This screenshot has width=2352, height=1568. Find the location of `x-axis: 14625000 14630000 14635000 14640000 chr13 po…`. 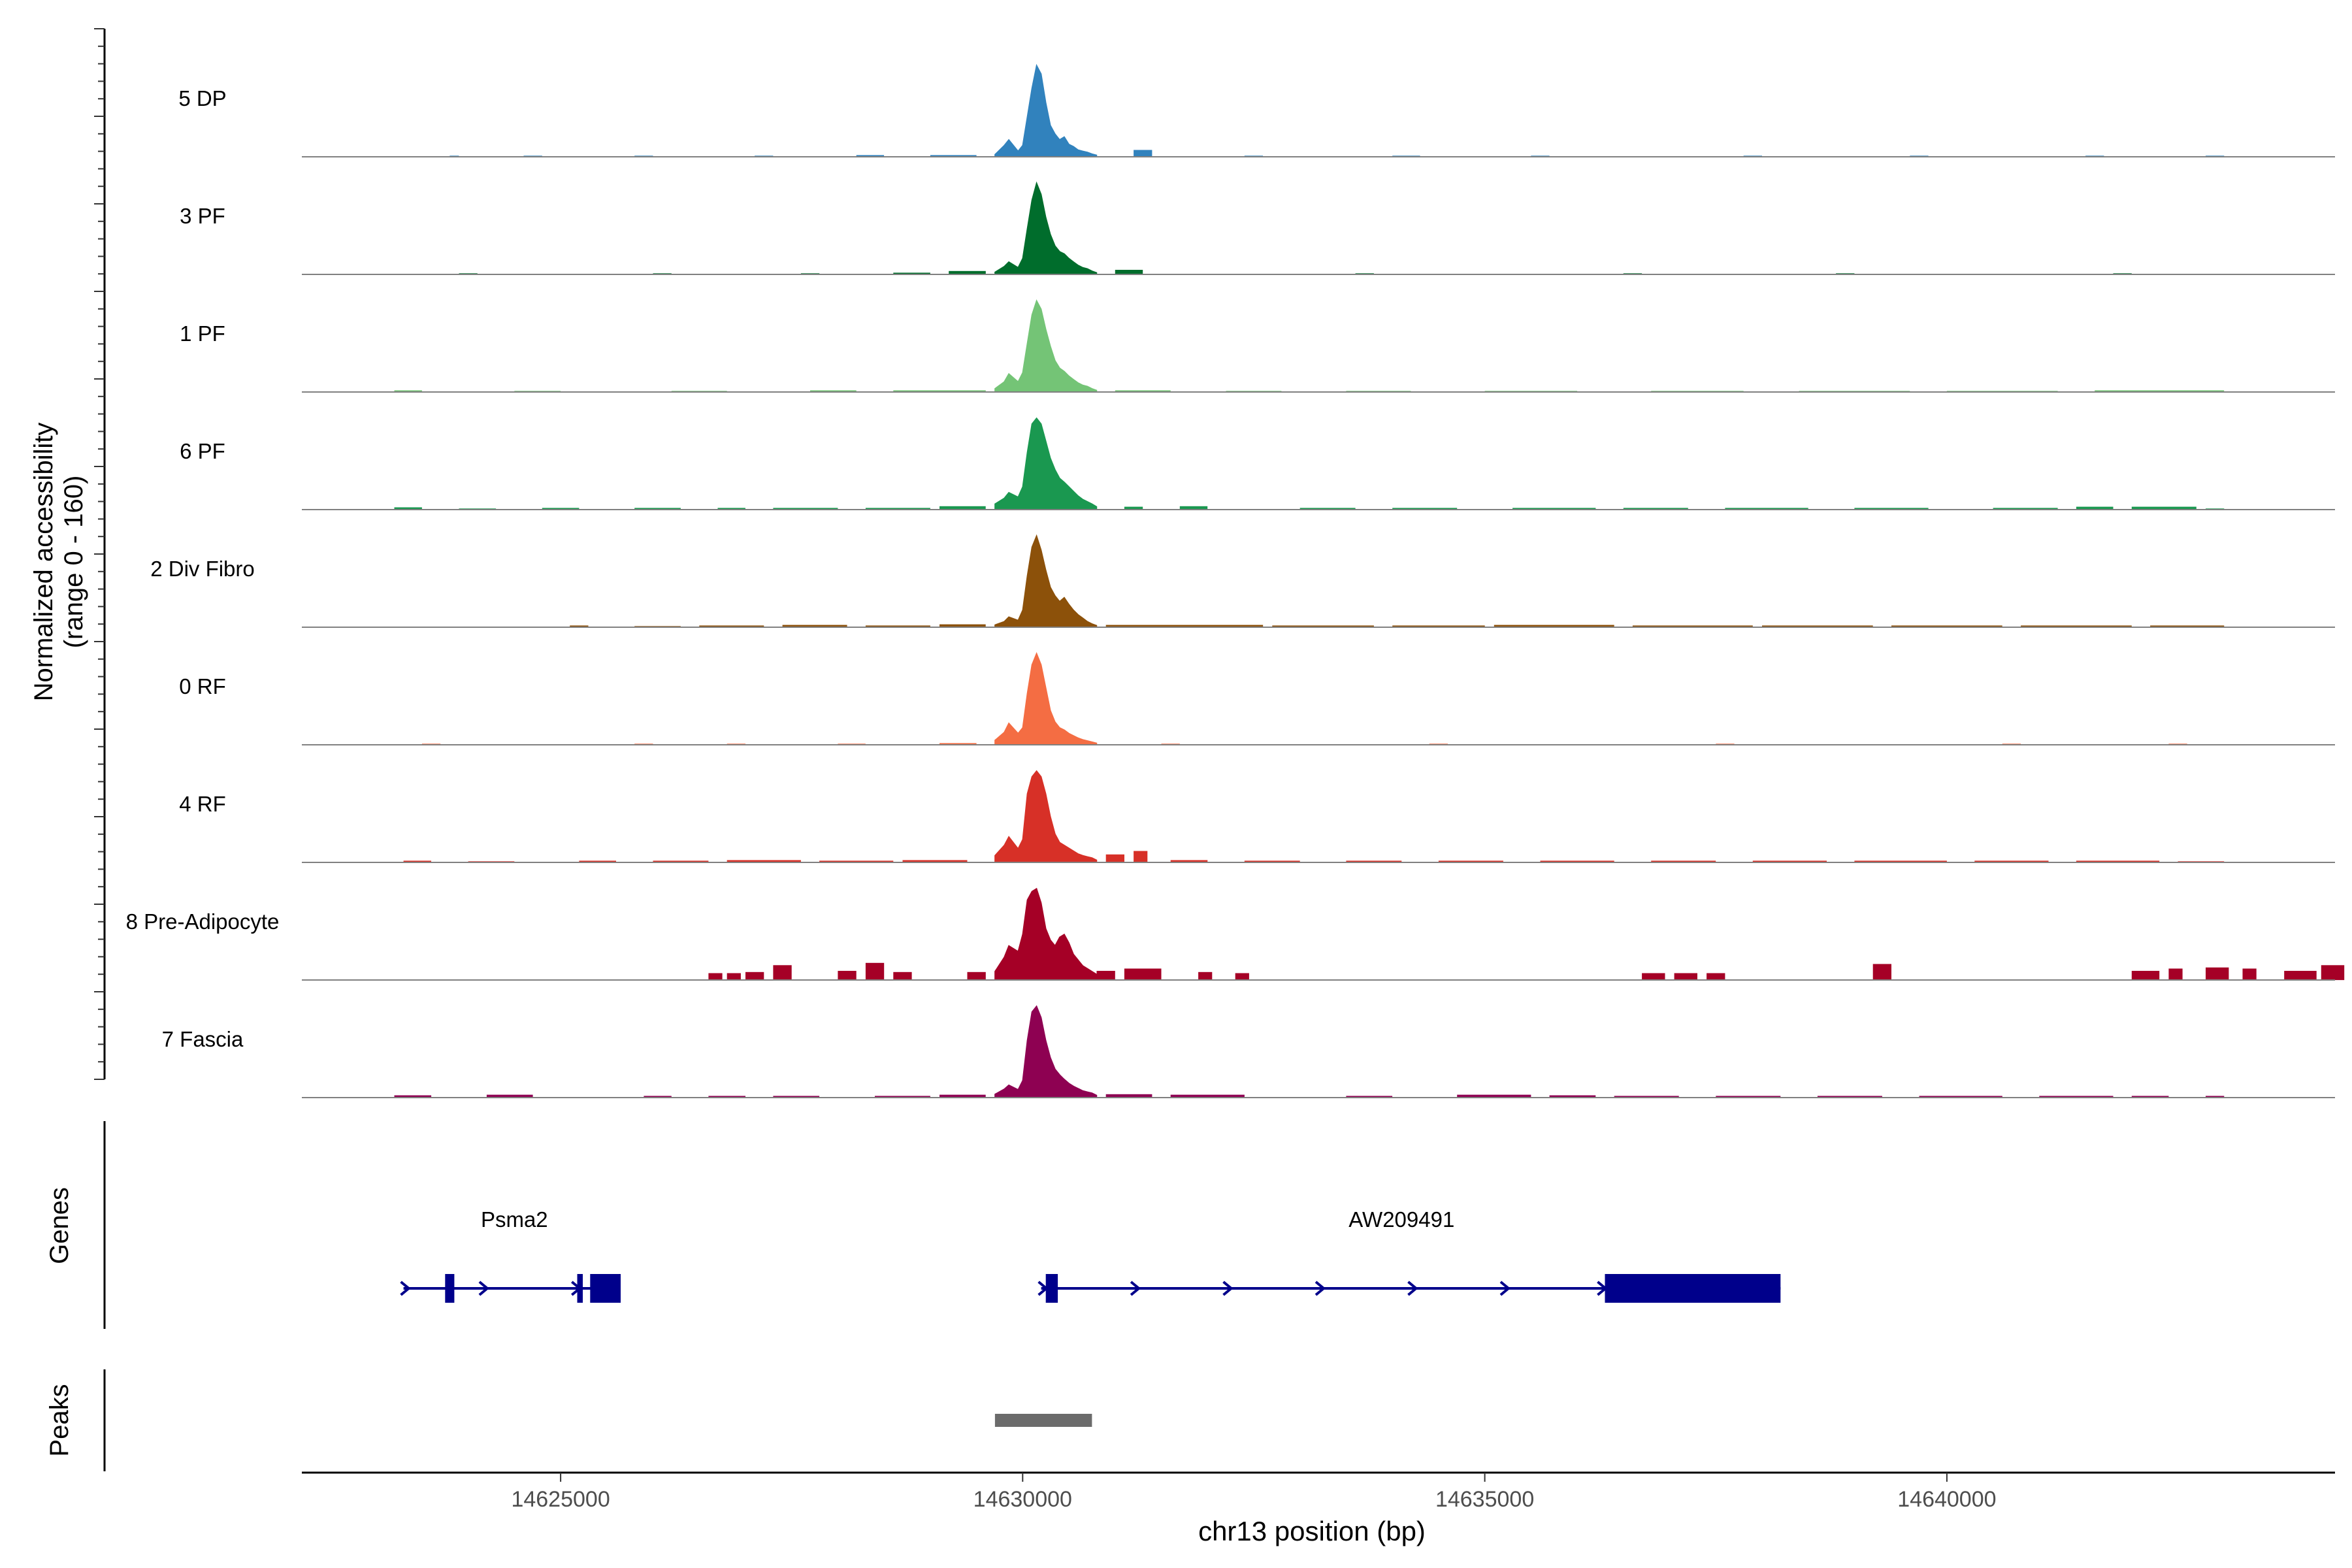

x-axis: 14625000 14630000 14635000 14640000 chr13 po… is located at coordinates (1318, 1508).